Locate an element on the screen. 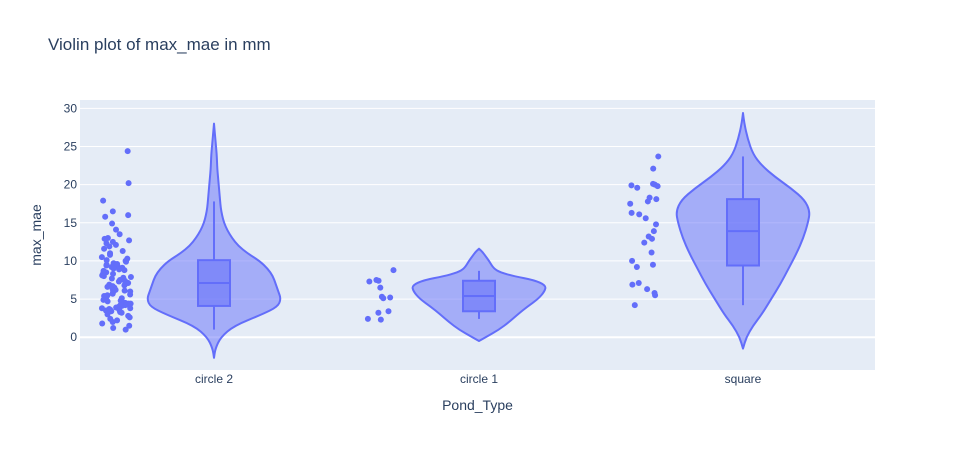 This screenshot has width=955, height=450. y-tick-label-20: 20 is located at coordinates (71, 185).